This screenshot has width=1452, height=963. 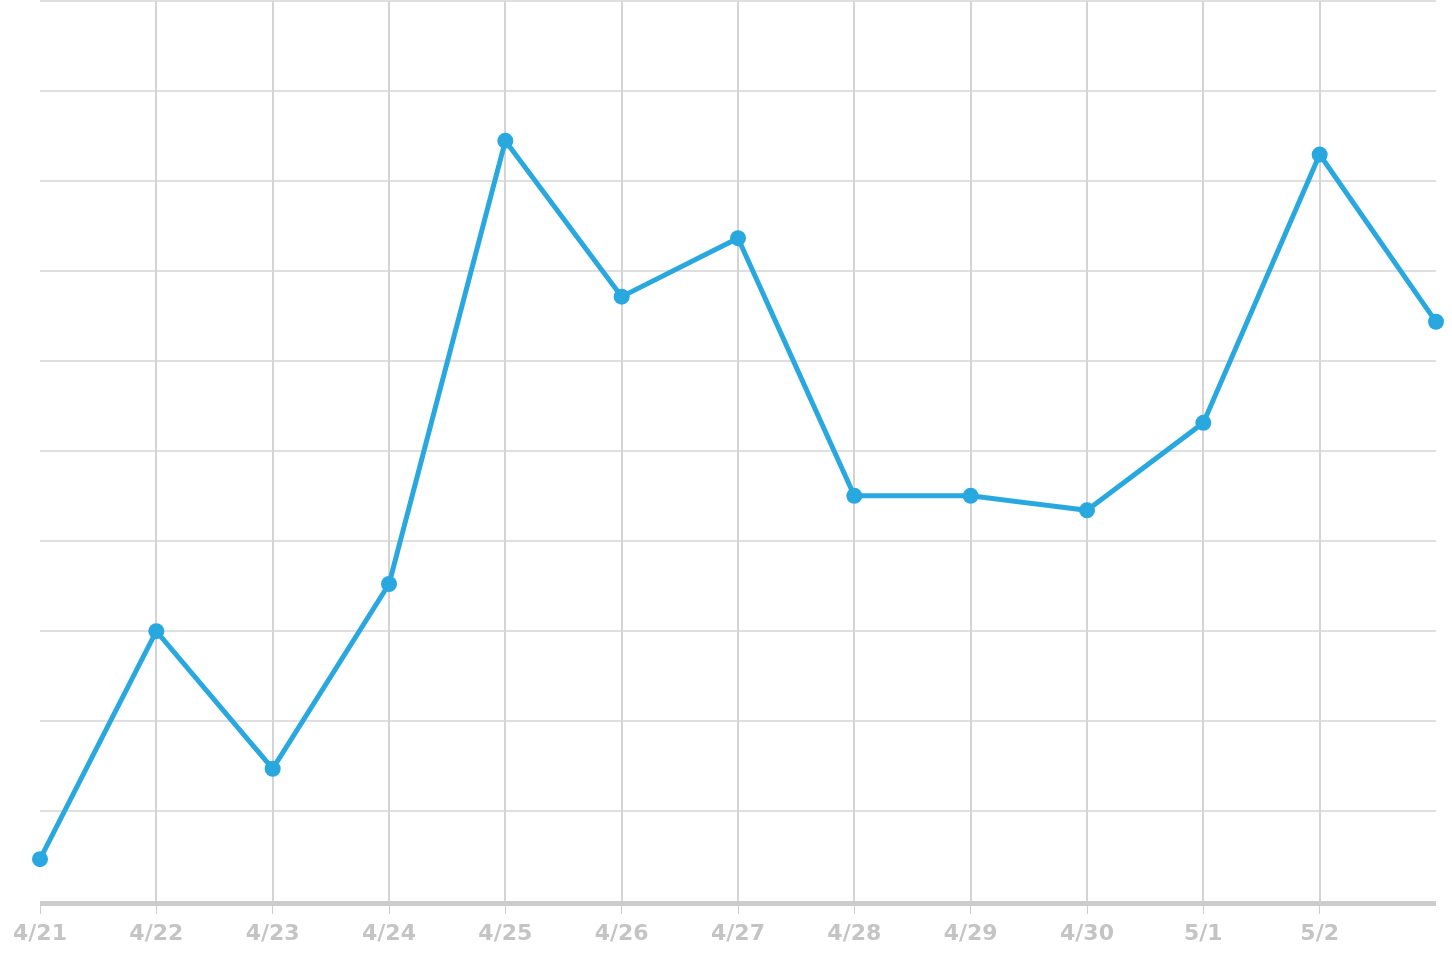 I want to click on x-tick-label: 4/29, so click(x=970, y=933).